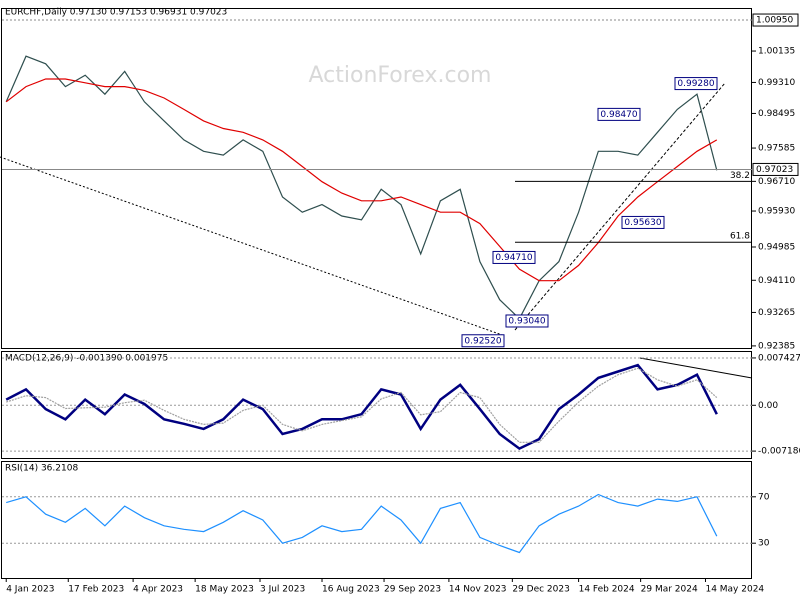  I want to click on y-tick-label: 0.94110, so click(776, 281).